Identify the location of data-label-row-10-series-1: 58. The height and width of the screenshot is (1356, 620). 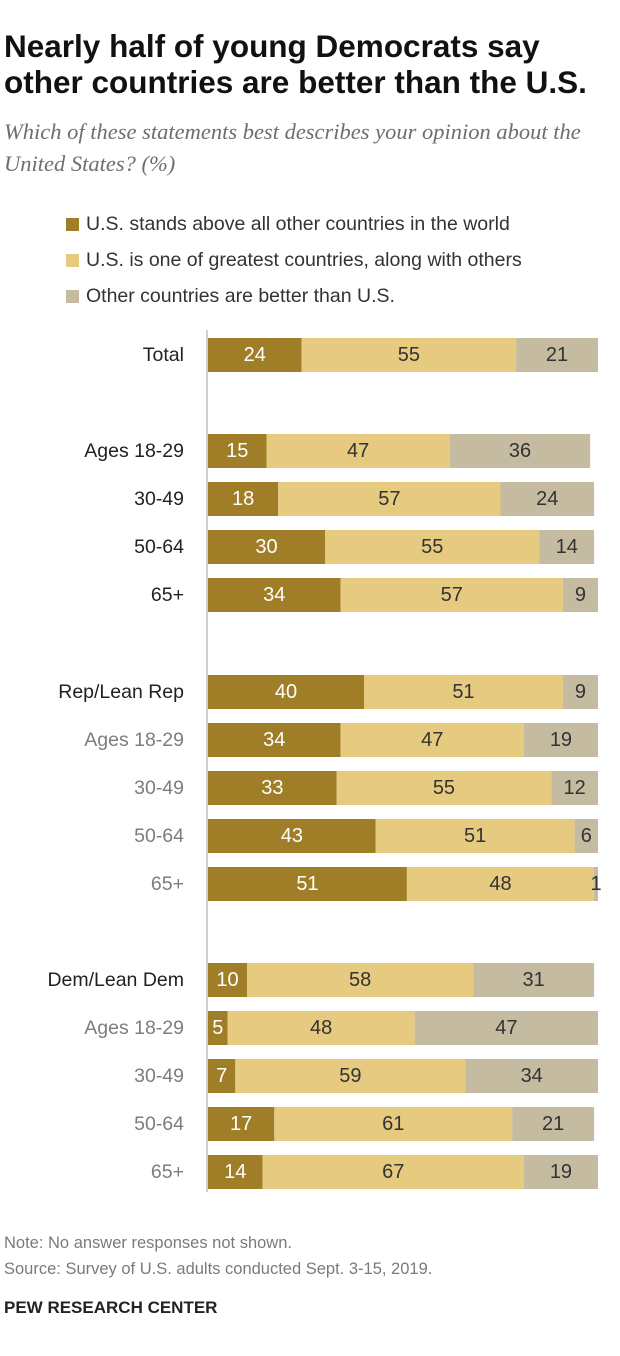
(360, 980).